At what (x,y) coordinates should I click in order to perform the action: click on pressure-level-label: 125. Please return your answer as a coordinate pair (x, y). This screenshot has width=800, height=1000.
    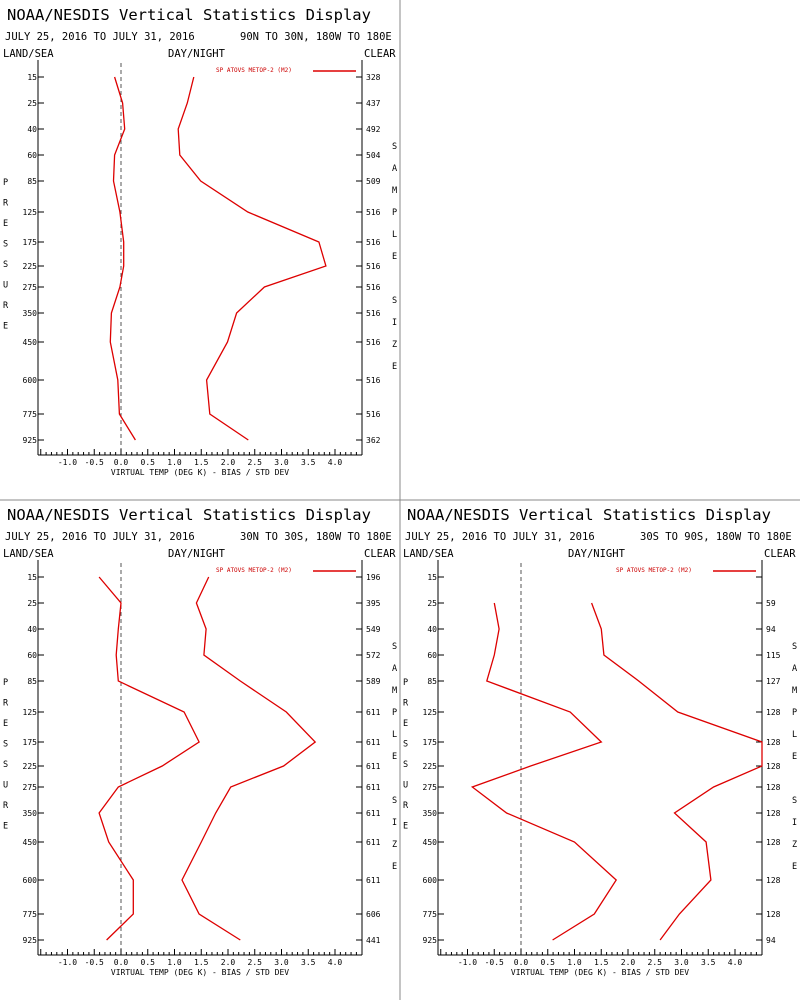
    Looking at the image, I should click on (430, 712).